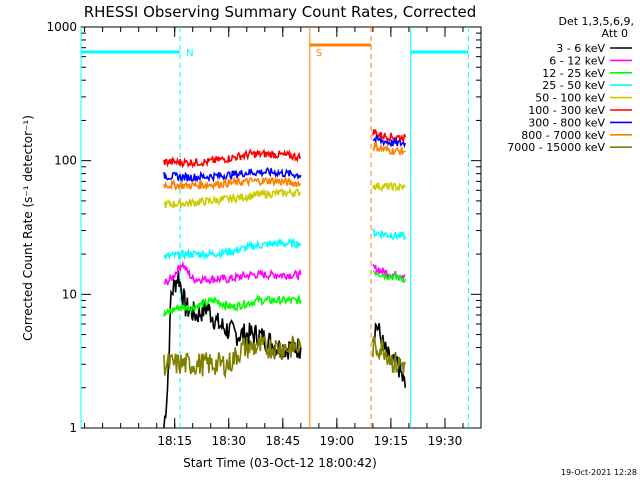 The height and width of the screenshot is (480, 640). Describe the element at coordinates (556, 147) in the screenshot. I see `legend-label: 7000 - 15000 keV` at that location.